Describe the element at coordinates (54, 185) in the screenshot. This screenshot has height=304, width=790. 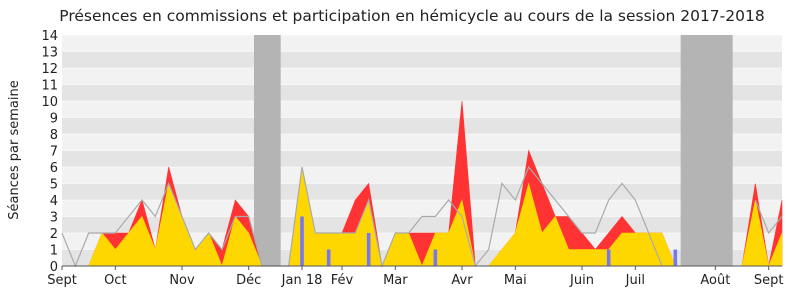
I see `y-tick-label: 5` at that location.